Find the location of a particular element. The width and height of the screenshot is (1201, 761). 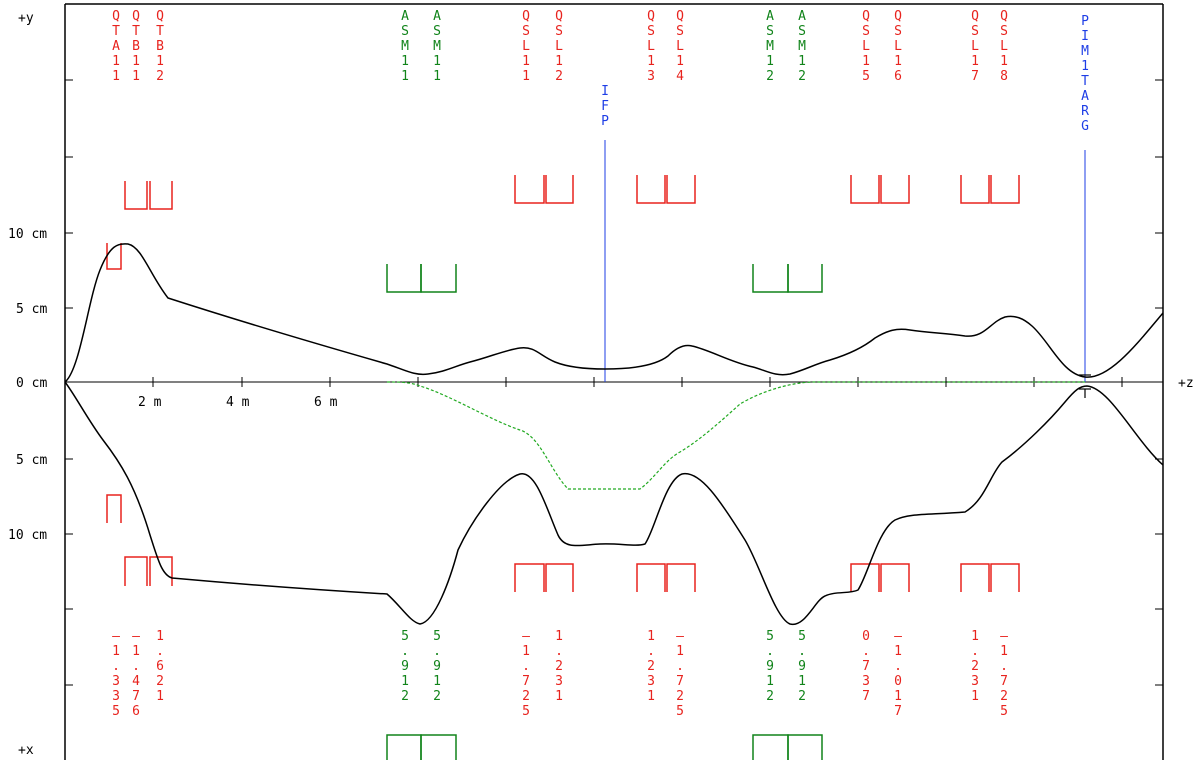

z-tick-label: 4 m is located at coordinates (238, 402).